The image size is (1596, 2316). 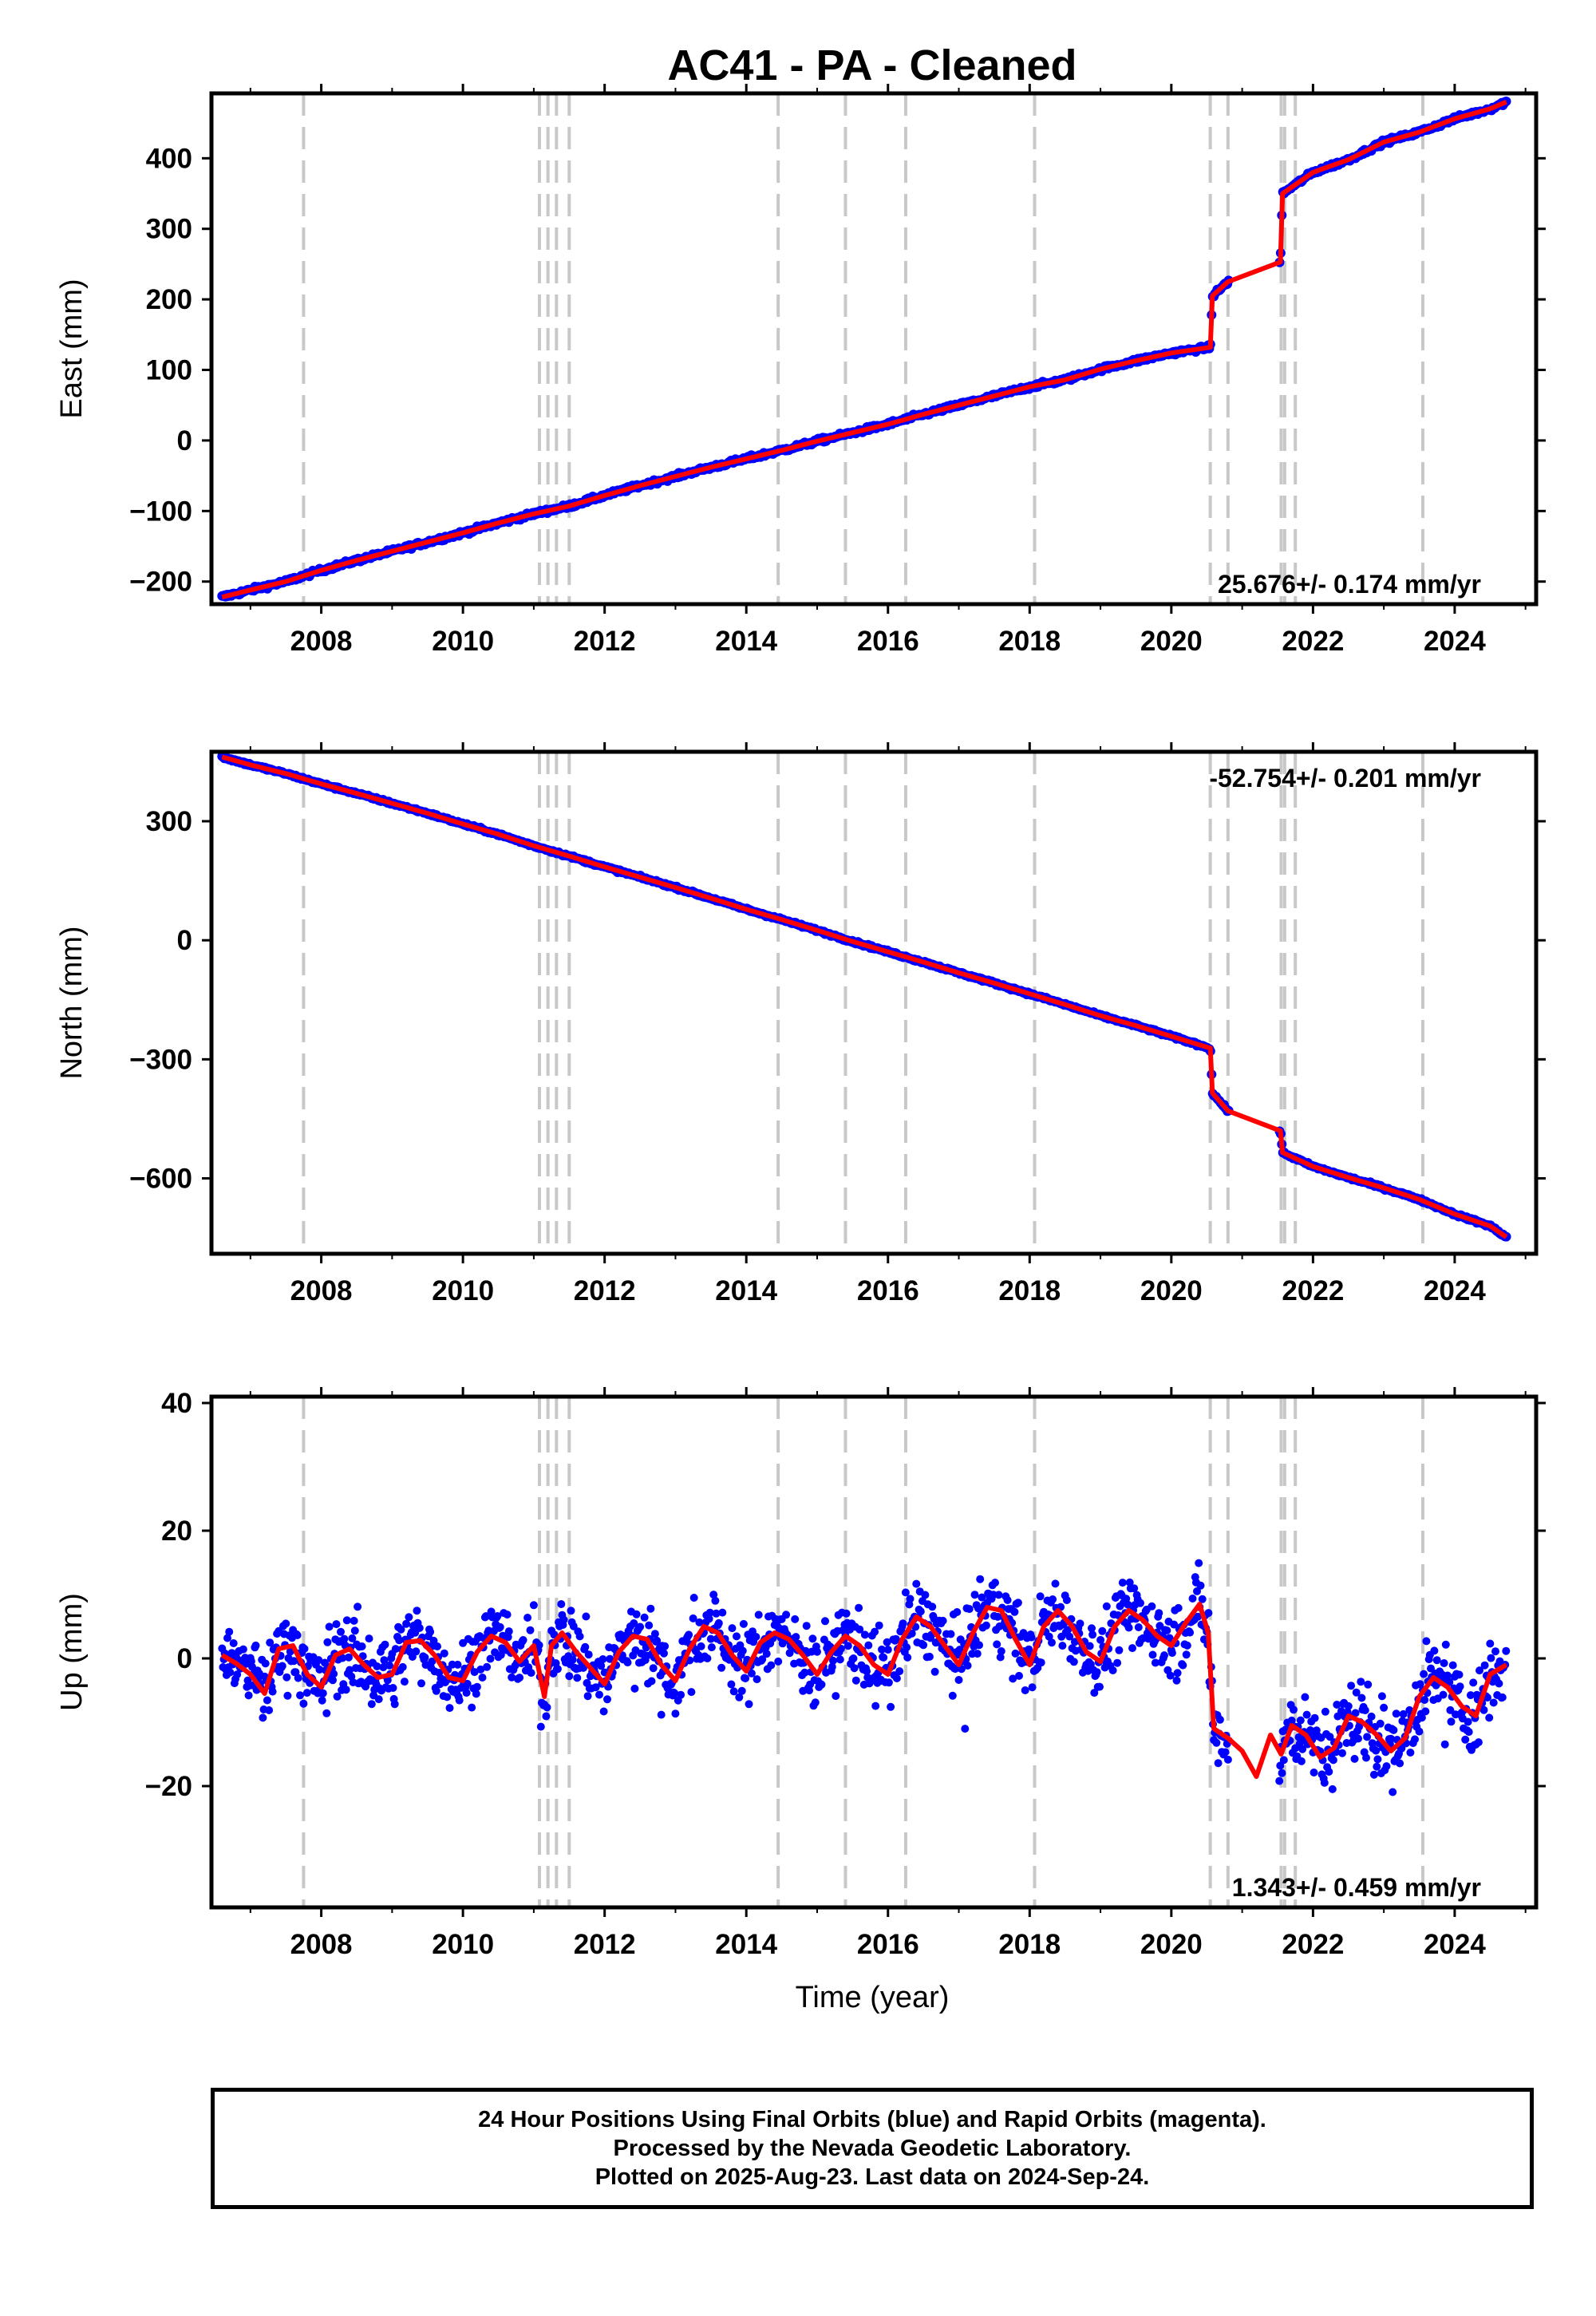 What do you see at coordinates (888, 1290) in the screenshot?
I see `x-tick-label: 2016` at bounding box center [888, 1290].